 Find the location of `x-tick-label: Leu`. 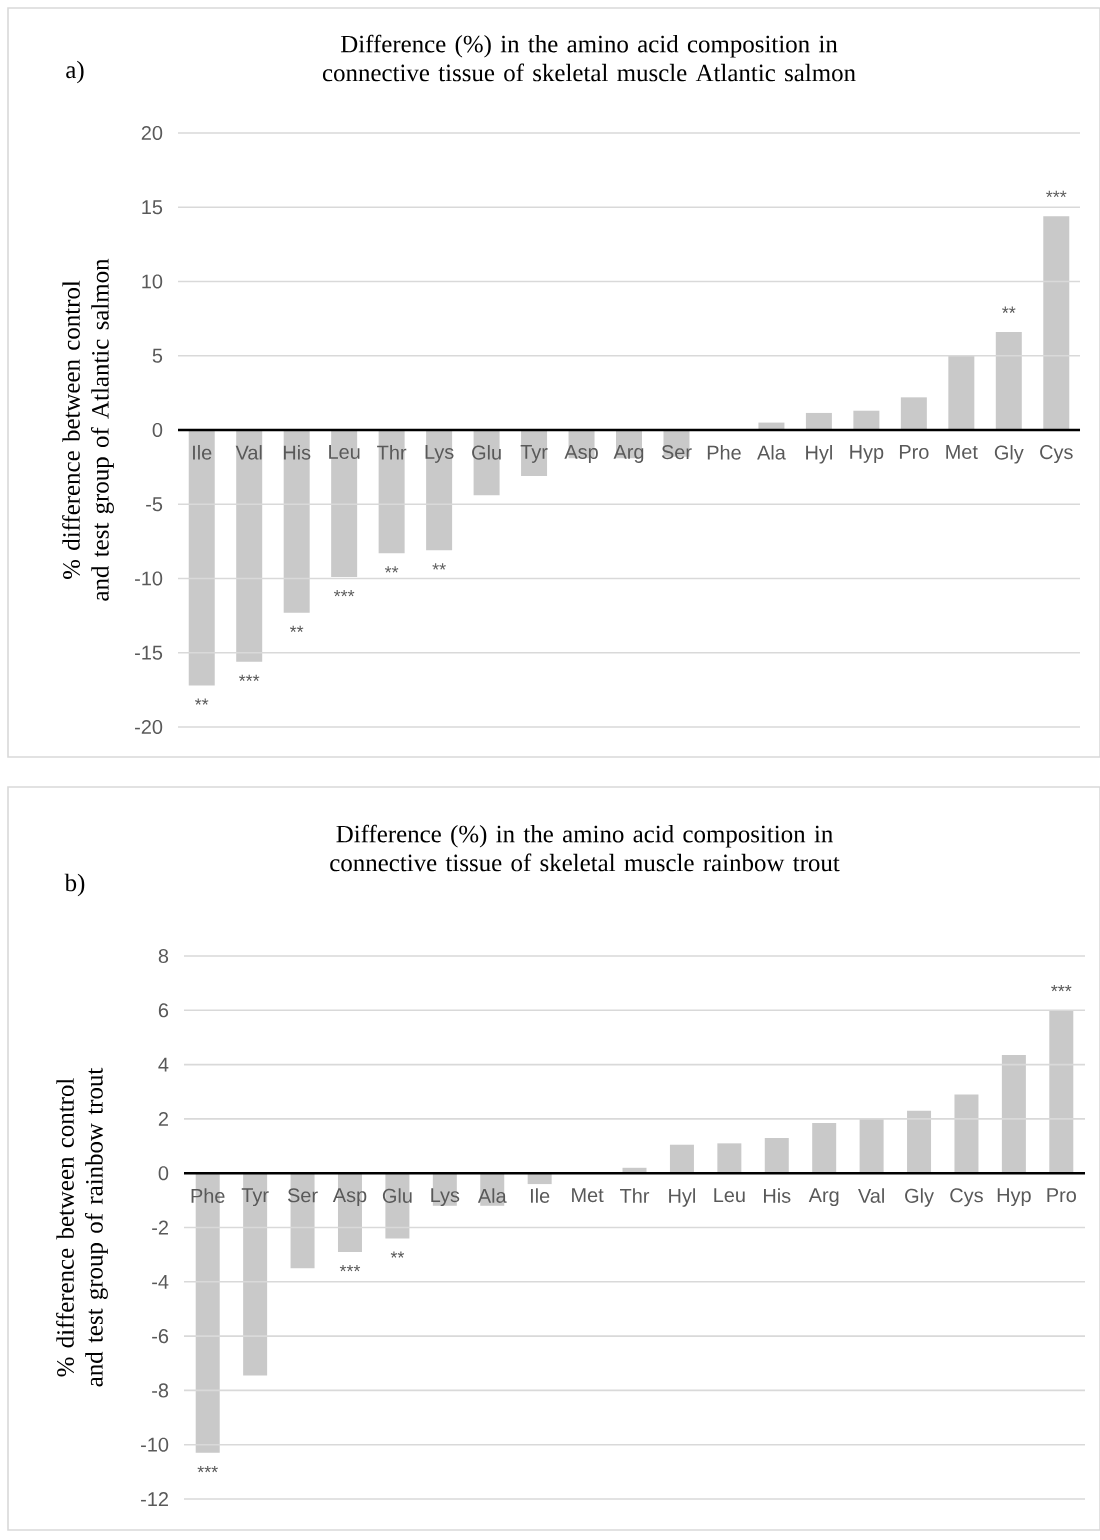

x-tick-label: Leu is located at coordinates (729, 1195).